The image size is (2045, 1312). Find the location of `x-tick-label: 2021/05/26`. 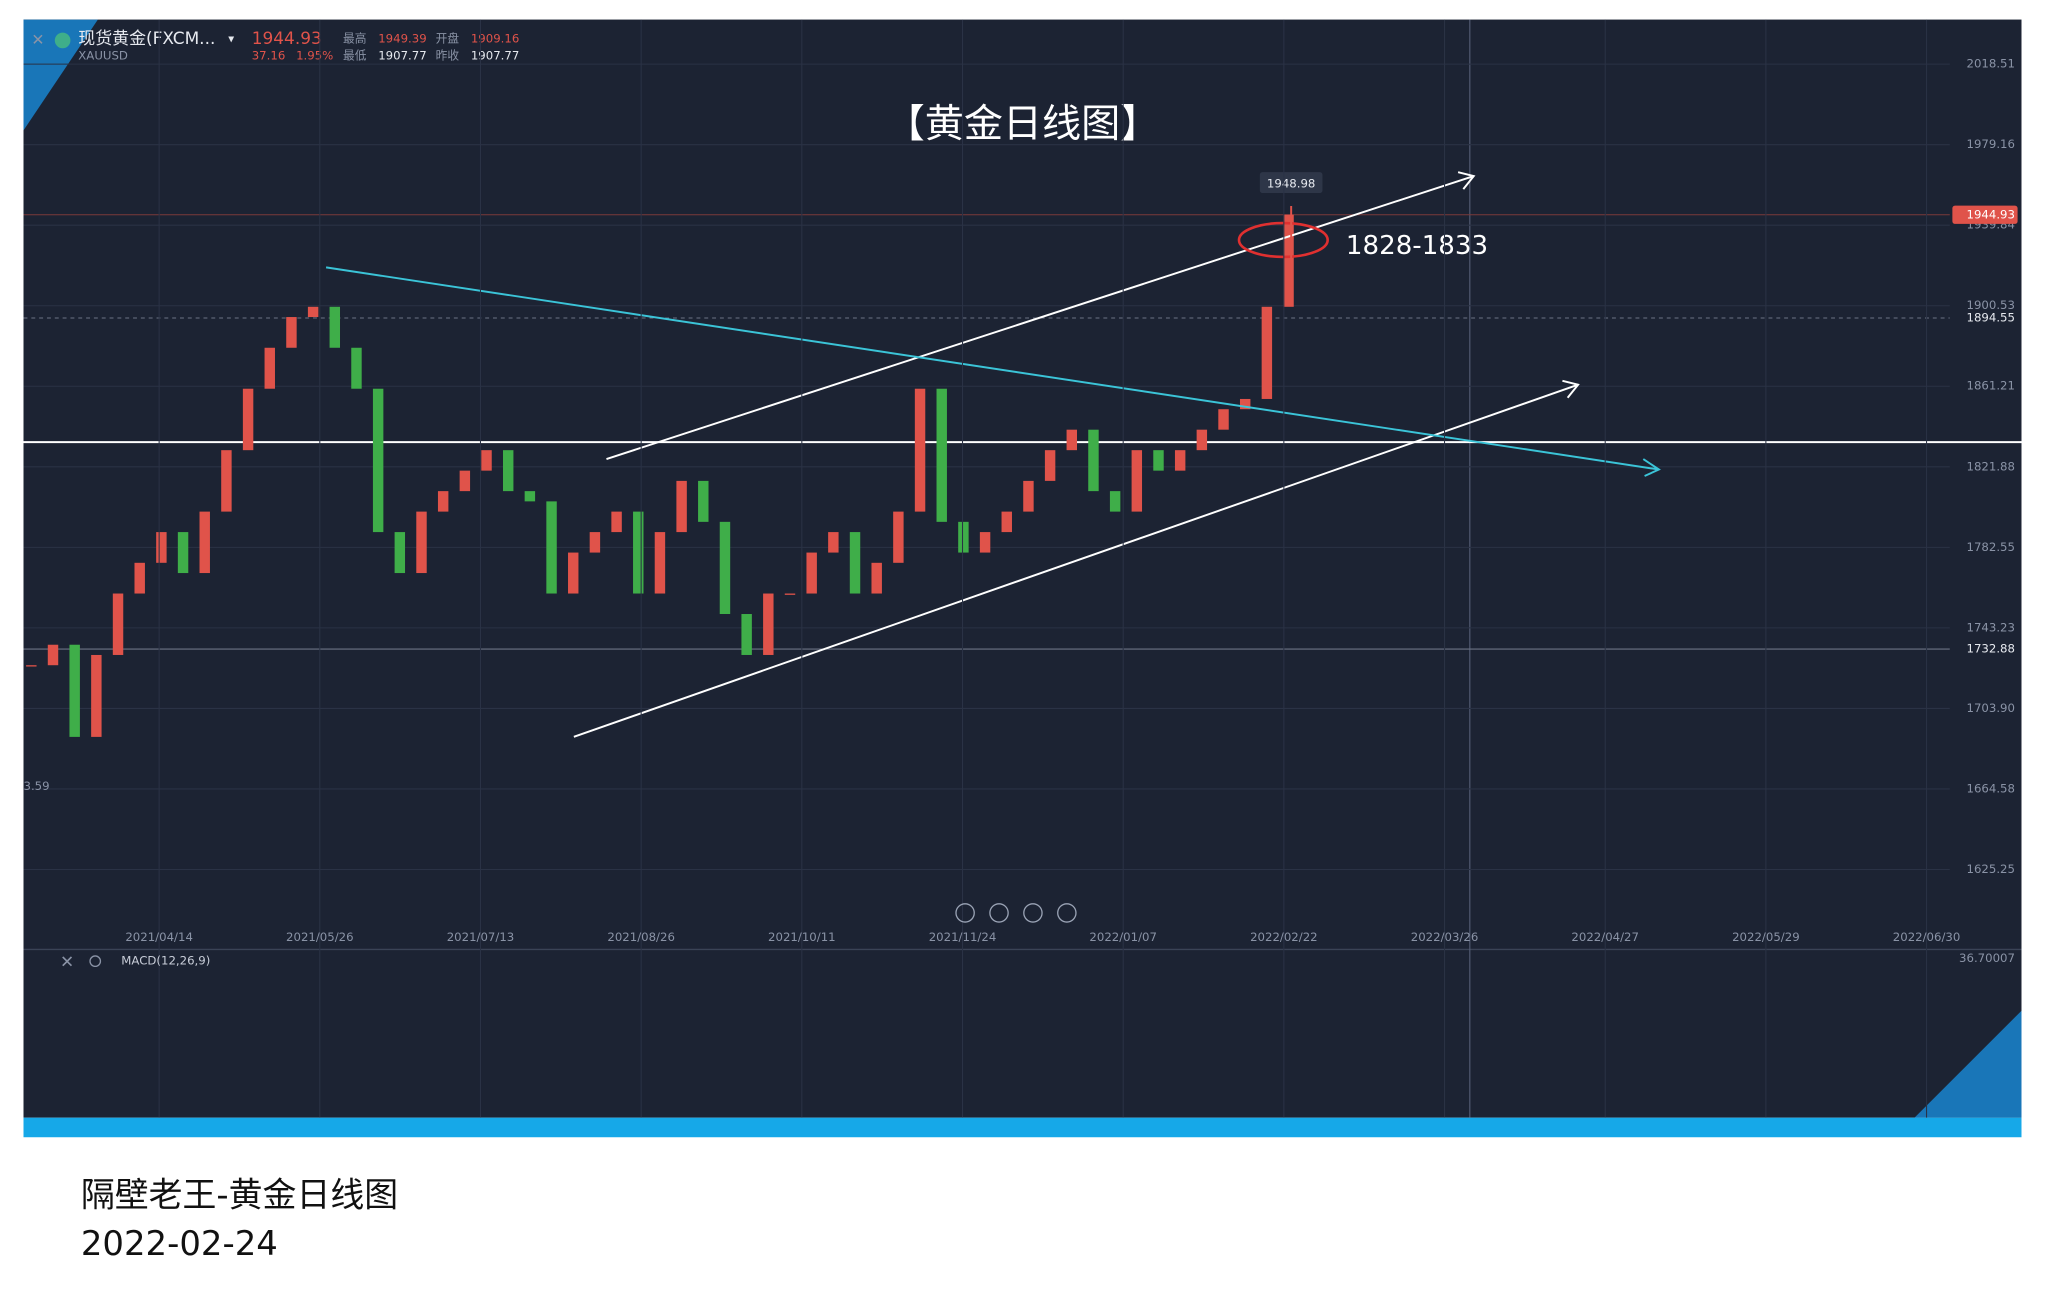

x-tick-label: 2021/05/26 is located at coordinates (320, 937).